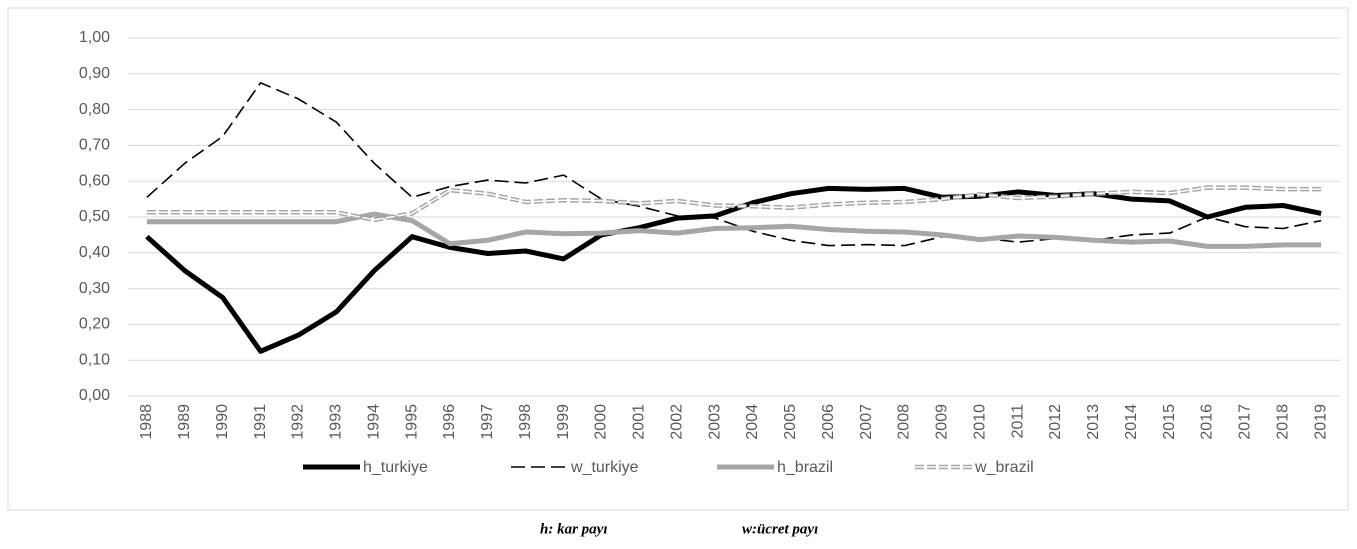  Describe the element at coordinates (1207, 422) in the screenshot. I see `x-tick-label: 2016` at that location.